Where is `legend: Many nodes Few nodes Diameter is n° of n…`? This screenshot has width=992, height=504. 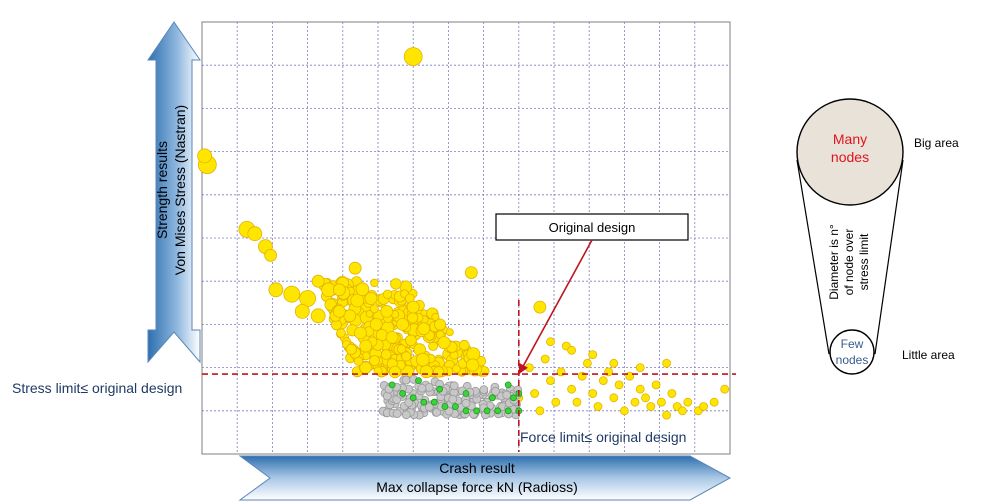
legend: Many nodes Few nodes Diameter is n° of n… is located at coordinates (877, 236).